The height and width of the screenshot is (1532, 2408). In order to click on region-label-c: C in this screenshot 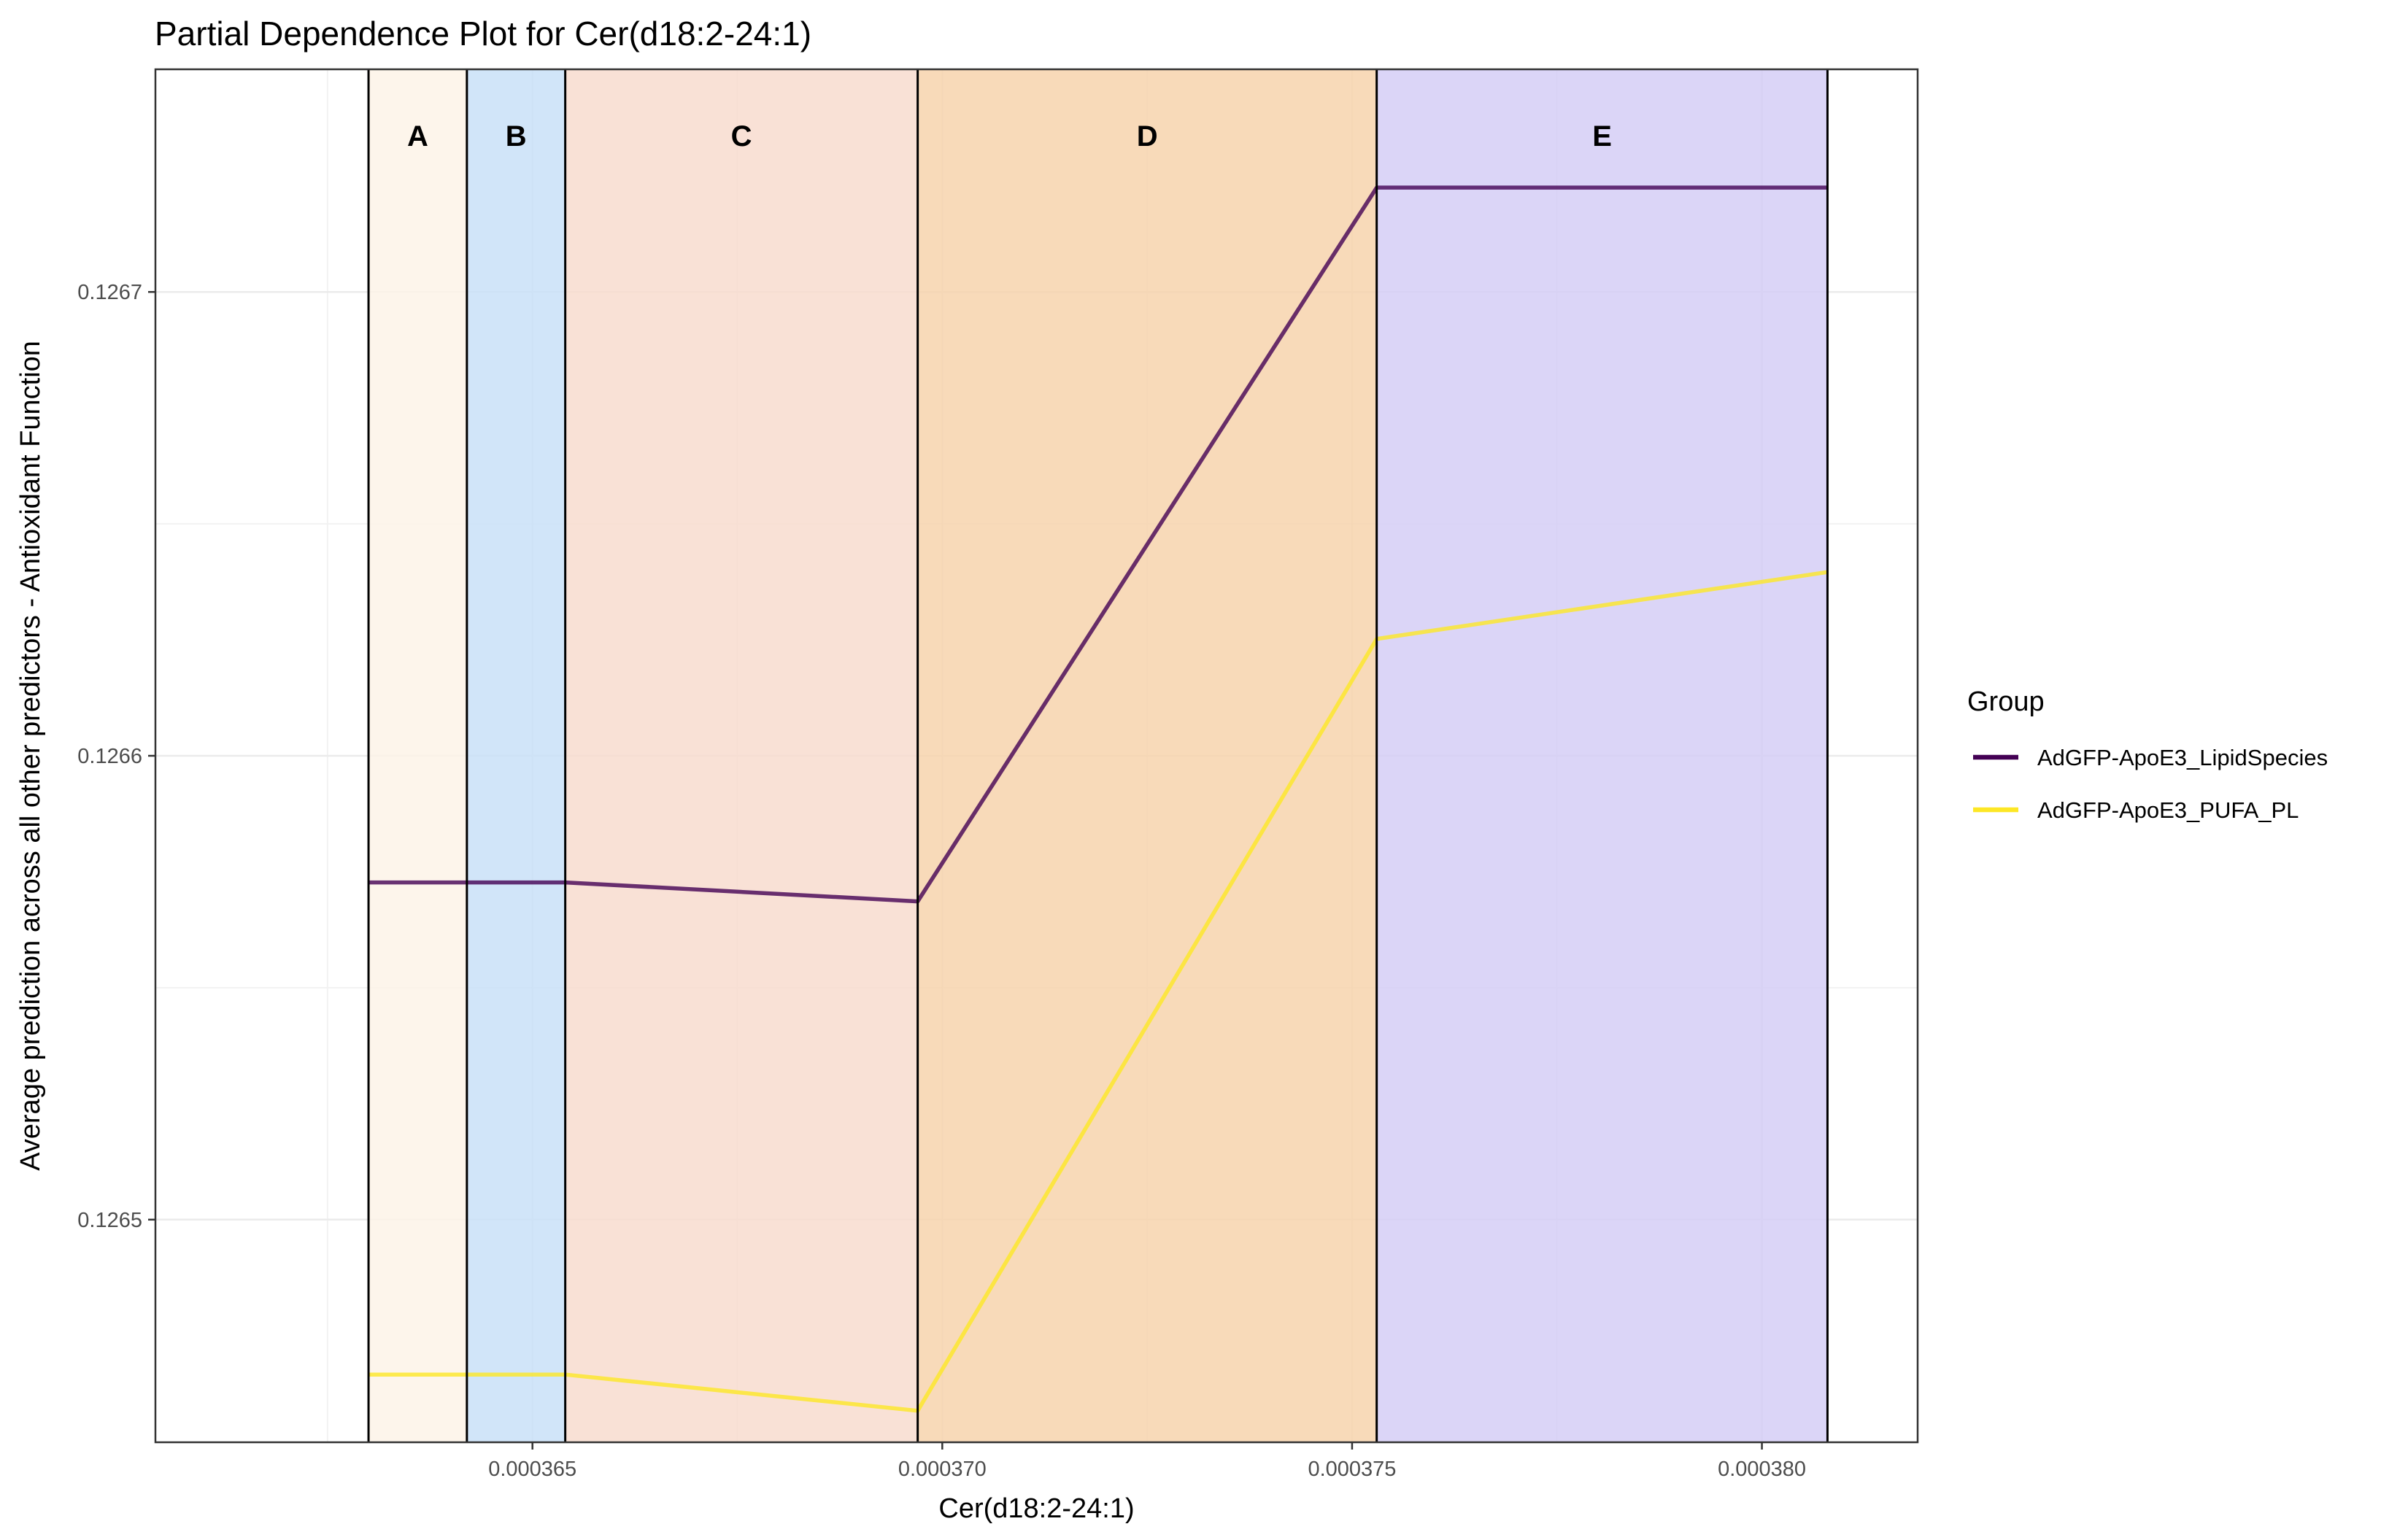, I will do `click(741, 136)`.